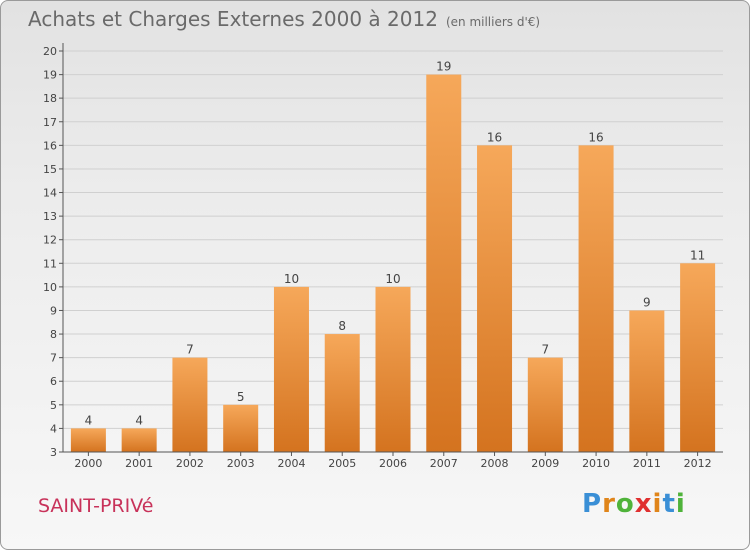  What do you see at coordinates (625, 504) in the screenshot?
I see `logo-letter: o` at bounding box center [625, 504].